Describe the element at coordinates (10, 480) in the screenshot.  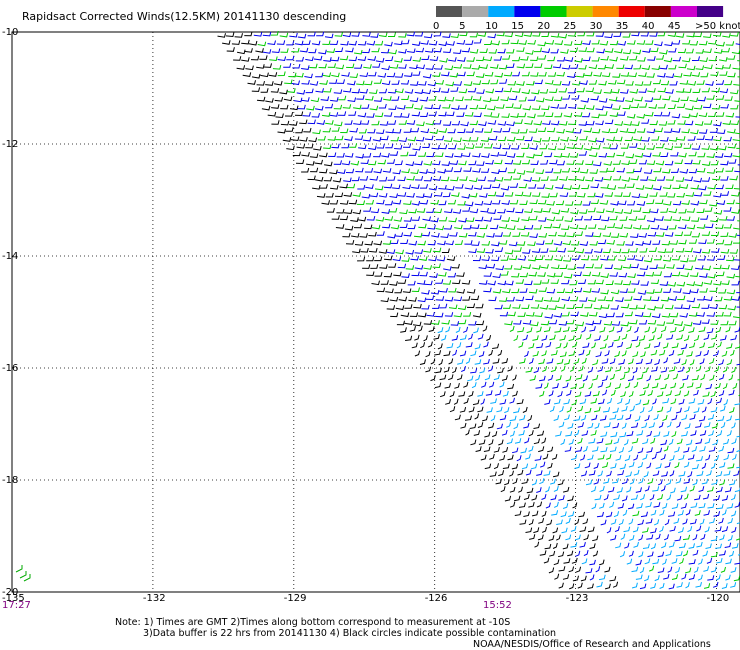
I see `lat-tick-label: -18` at that location.